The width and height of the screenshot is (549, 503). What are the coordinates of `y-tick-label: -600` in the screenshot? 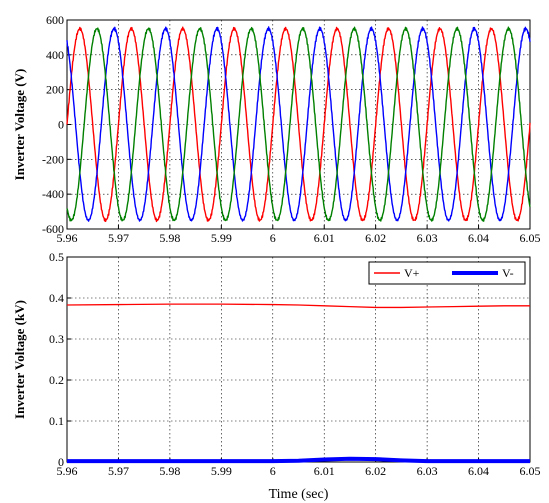 It's located at (53, 229).